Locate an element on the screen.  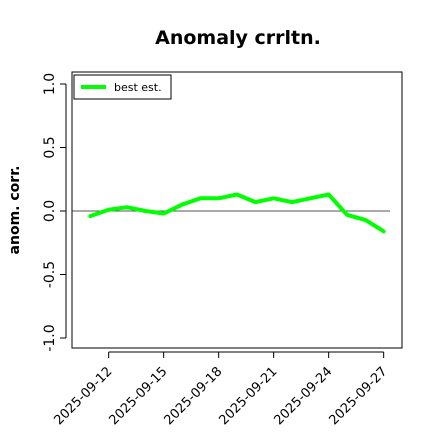
legend: best est. is located at coordinates (122, 87).